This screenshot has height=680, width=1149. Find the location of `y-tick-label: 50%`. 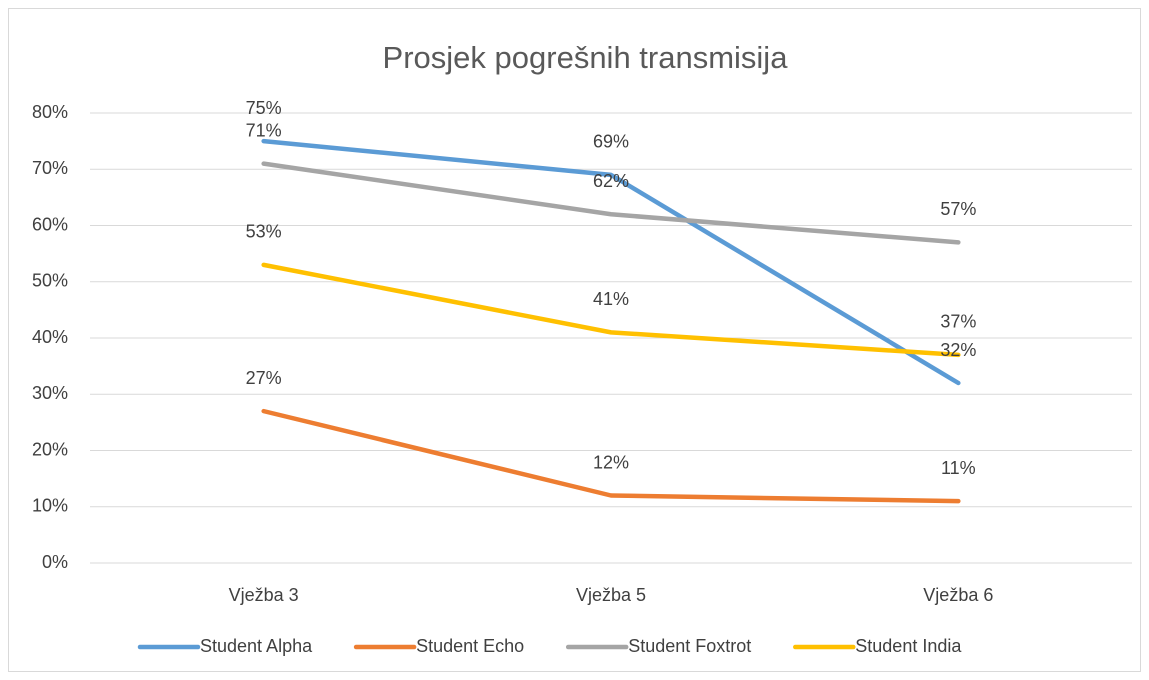

y-tick-label: 50% is located at coordinates (50, 281).